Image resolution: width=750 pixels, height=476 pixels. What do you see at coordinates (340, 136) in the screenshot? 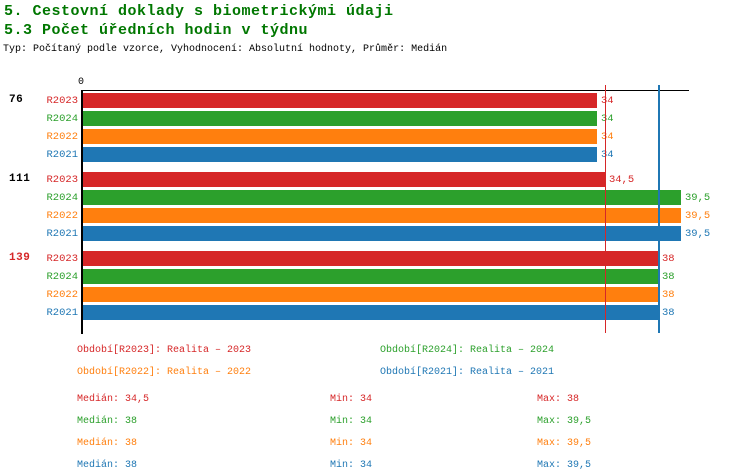
I see `bar-76-R2022` at bounding box center [340, 136].